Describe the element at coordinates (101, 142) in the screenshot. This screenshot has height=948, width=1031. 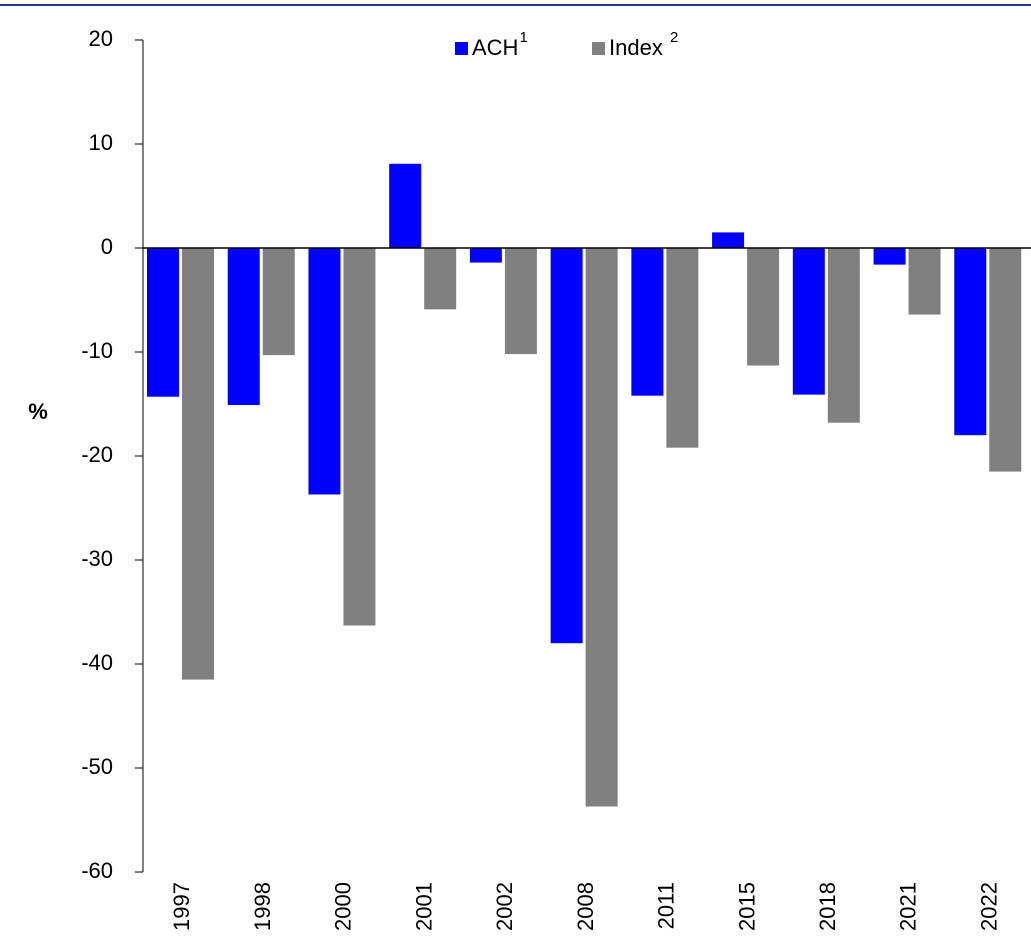
I see `y-tick-label: 10` at that location.